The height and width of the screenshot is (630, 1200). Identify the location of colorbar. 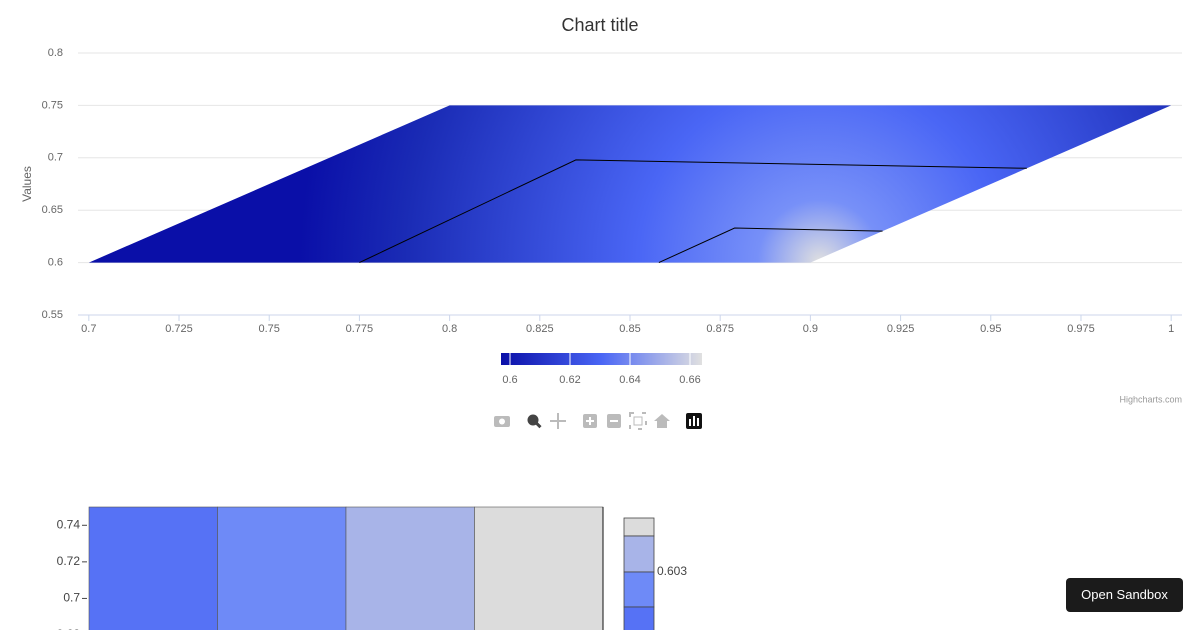
(601, 359).